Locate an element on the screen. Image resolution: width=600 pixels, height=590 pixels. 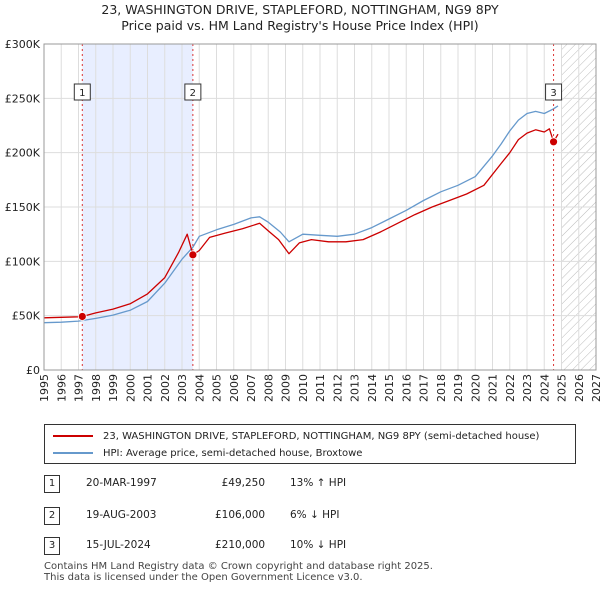
x-tick-label: 2026 is located at coordinates (579, 388).